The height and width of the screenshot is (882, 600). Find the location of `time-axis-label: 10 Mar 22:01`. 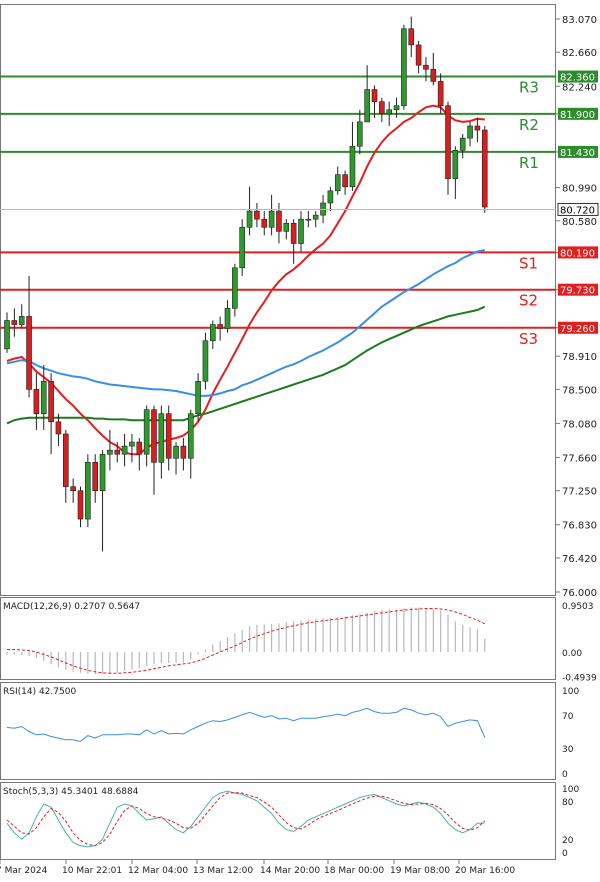

time-axis-label: 10 Mar 22:01 is located at coordinates (92, 871).